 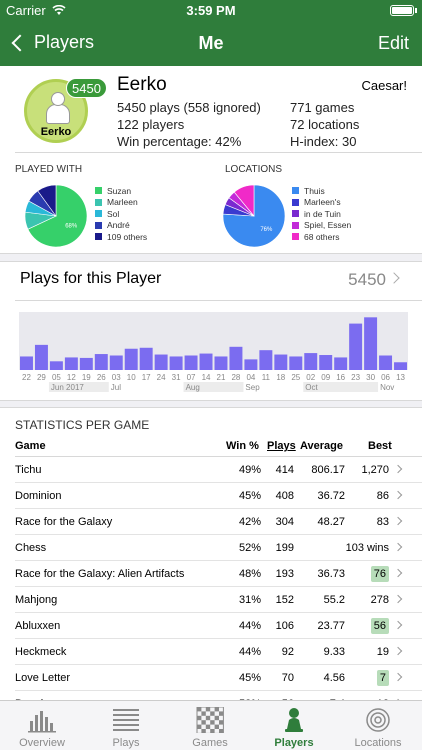 What do you see at coordinates (294, 725) in the screenshot?
I see `tab-players: Players` at bounding box center [294, 725].